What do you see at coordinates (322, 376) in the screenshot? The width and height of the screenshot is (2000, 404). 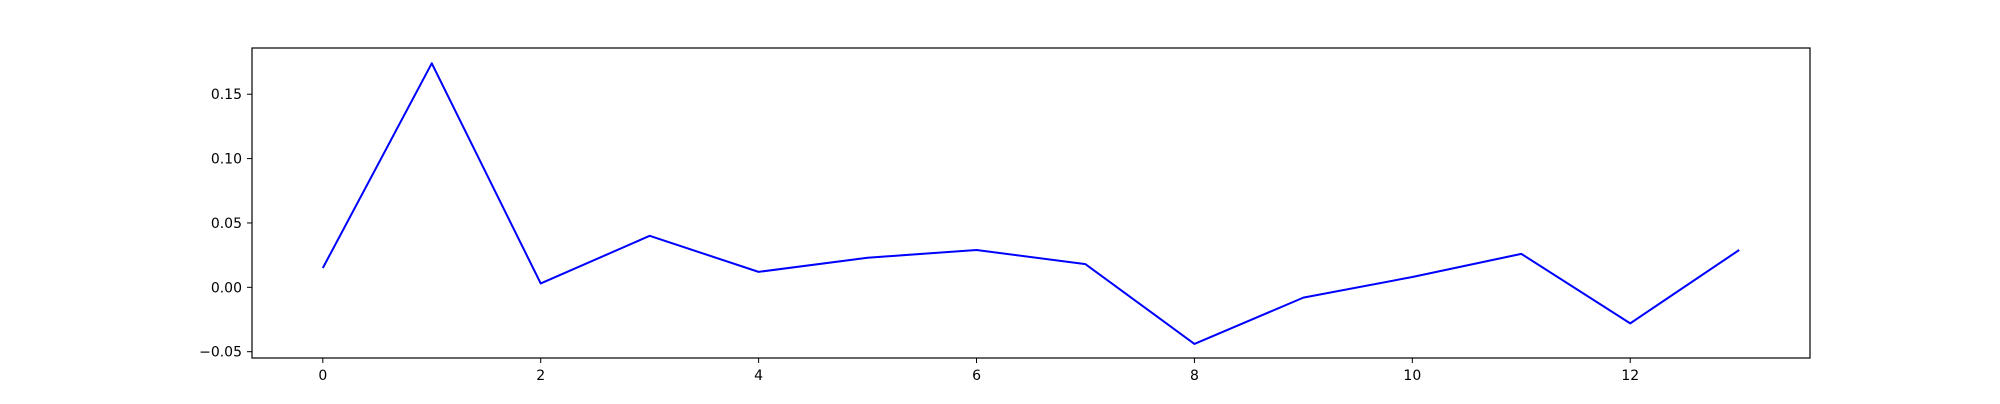 I see `x-tick-label: 0` at bounding box center [322, 376].